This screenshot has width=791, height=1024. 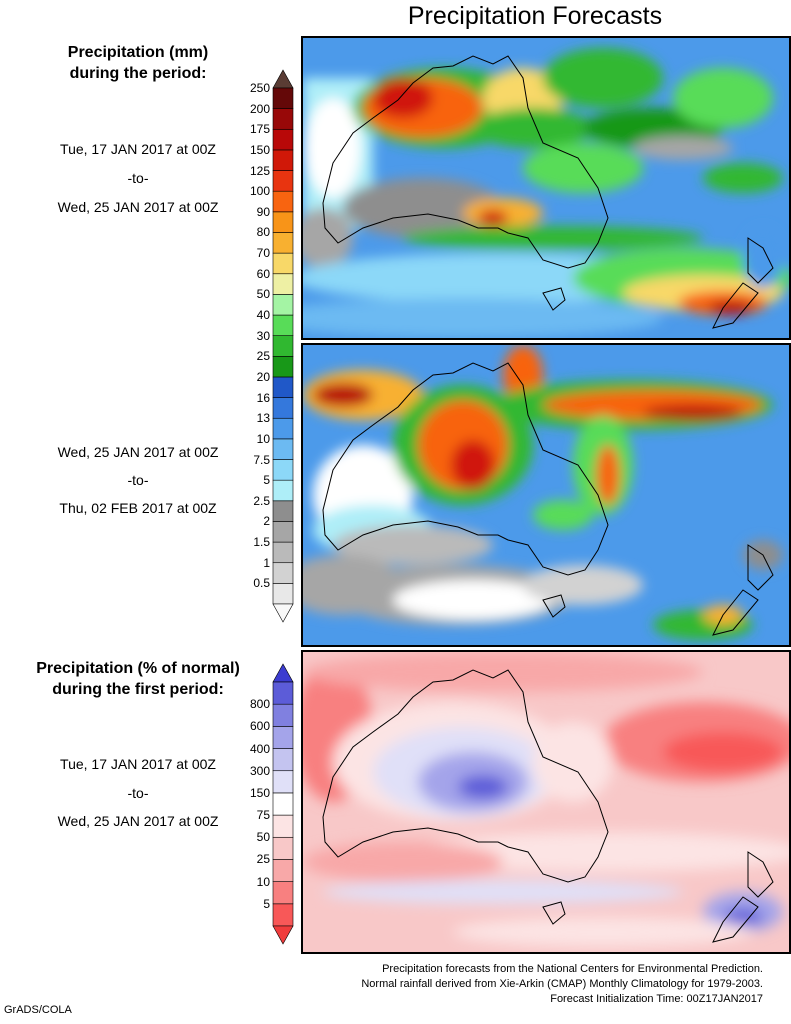 I want to click on anomaly-colorbar-tick-label: 300, so click(x=259, y=770).